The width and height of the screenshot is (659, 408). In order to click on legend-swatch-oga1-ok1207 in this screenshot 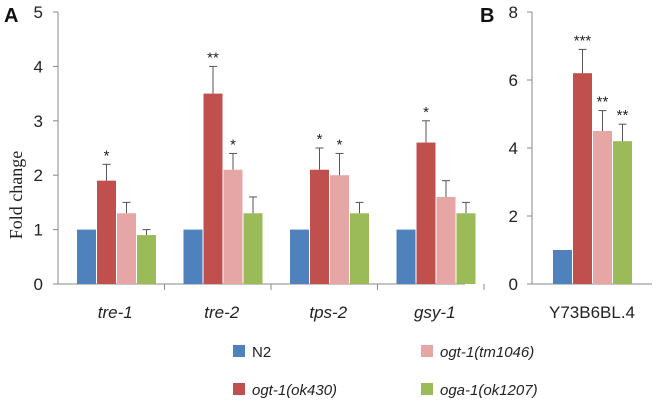, I will do `click(427, 389)`.